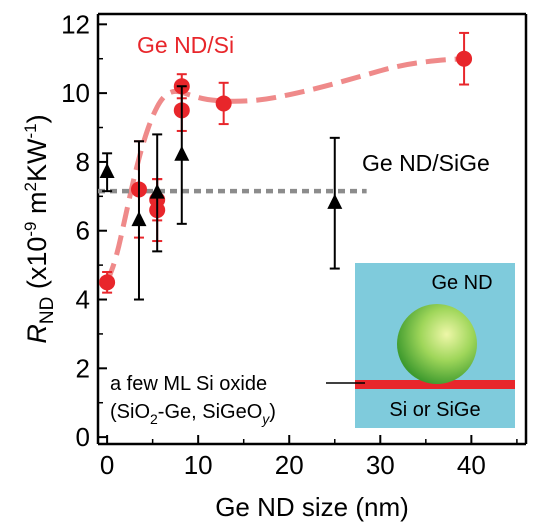 The width and height of the screenshot is (542, 529). Describe the element at coordinates (464, 58) in the screenshot. I see `marker-s1-p8` at that location.